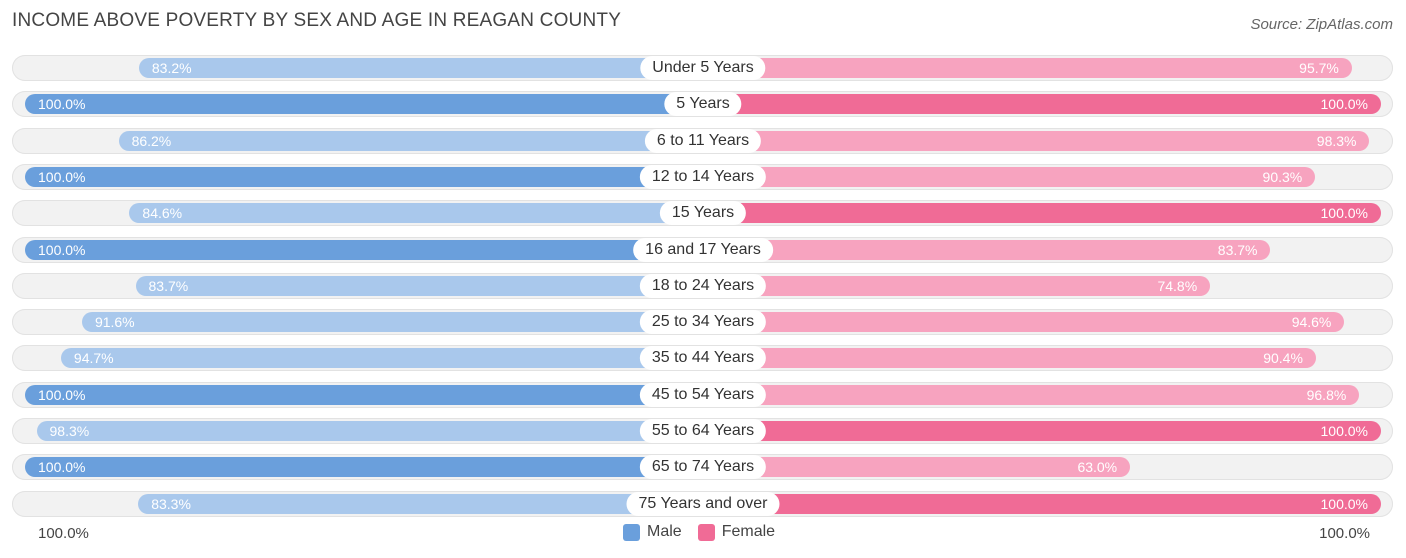  I want to click on category-label: 25 to 34 Years, so click(703, 322).